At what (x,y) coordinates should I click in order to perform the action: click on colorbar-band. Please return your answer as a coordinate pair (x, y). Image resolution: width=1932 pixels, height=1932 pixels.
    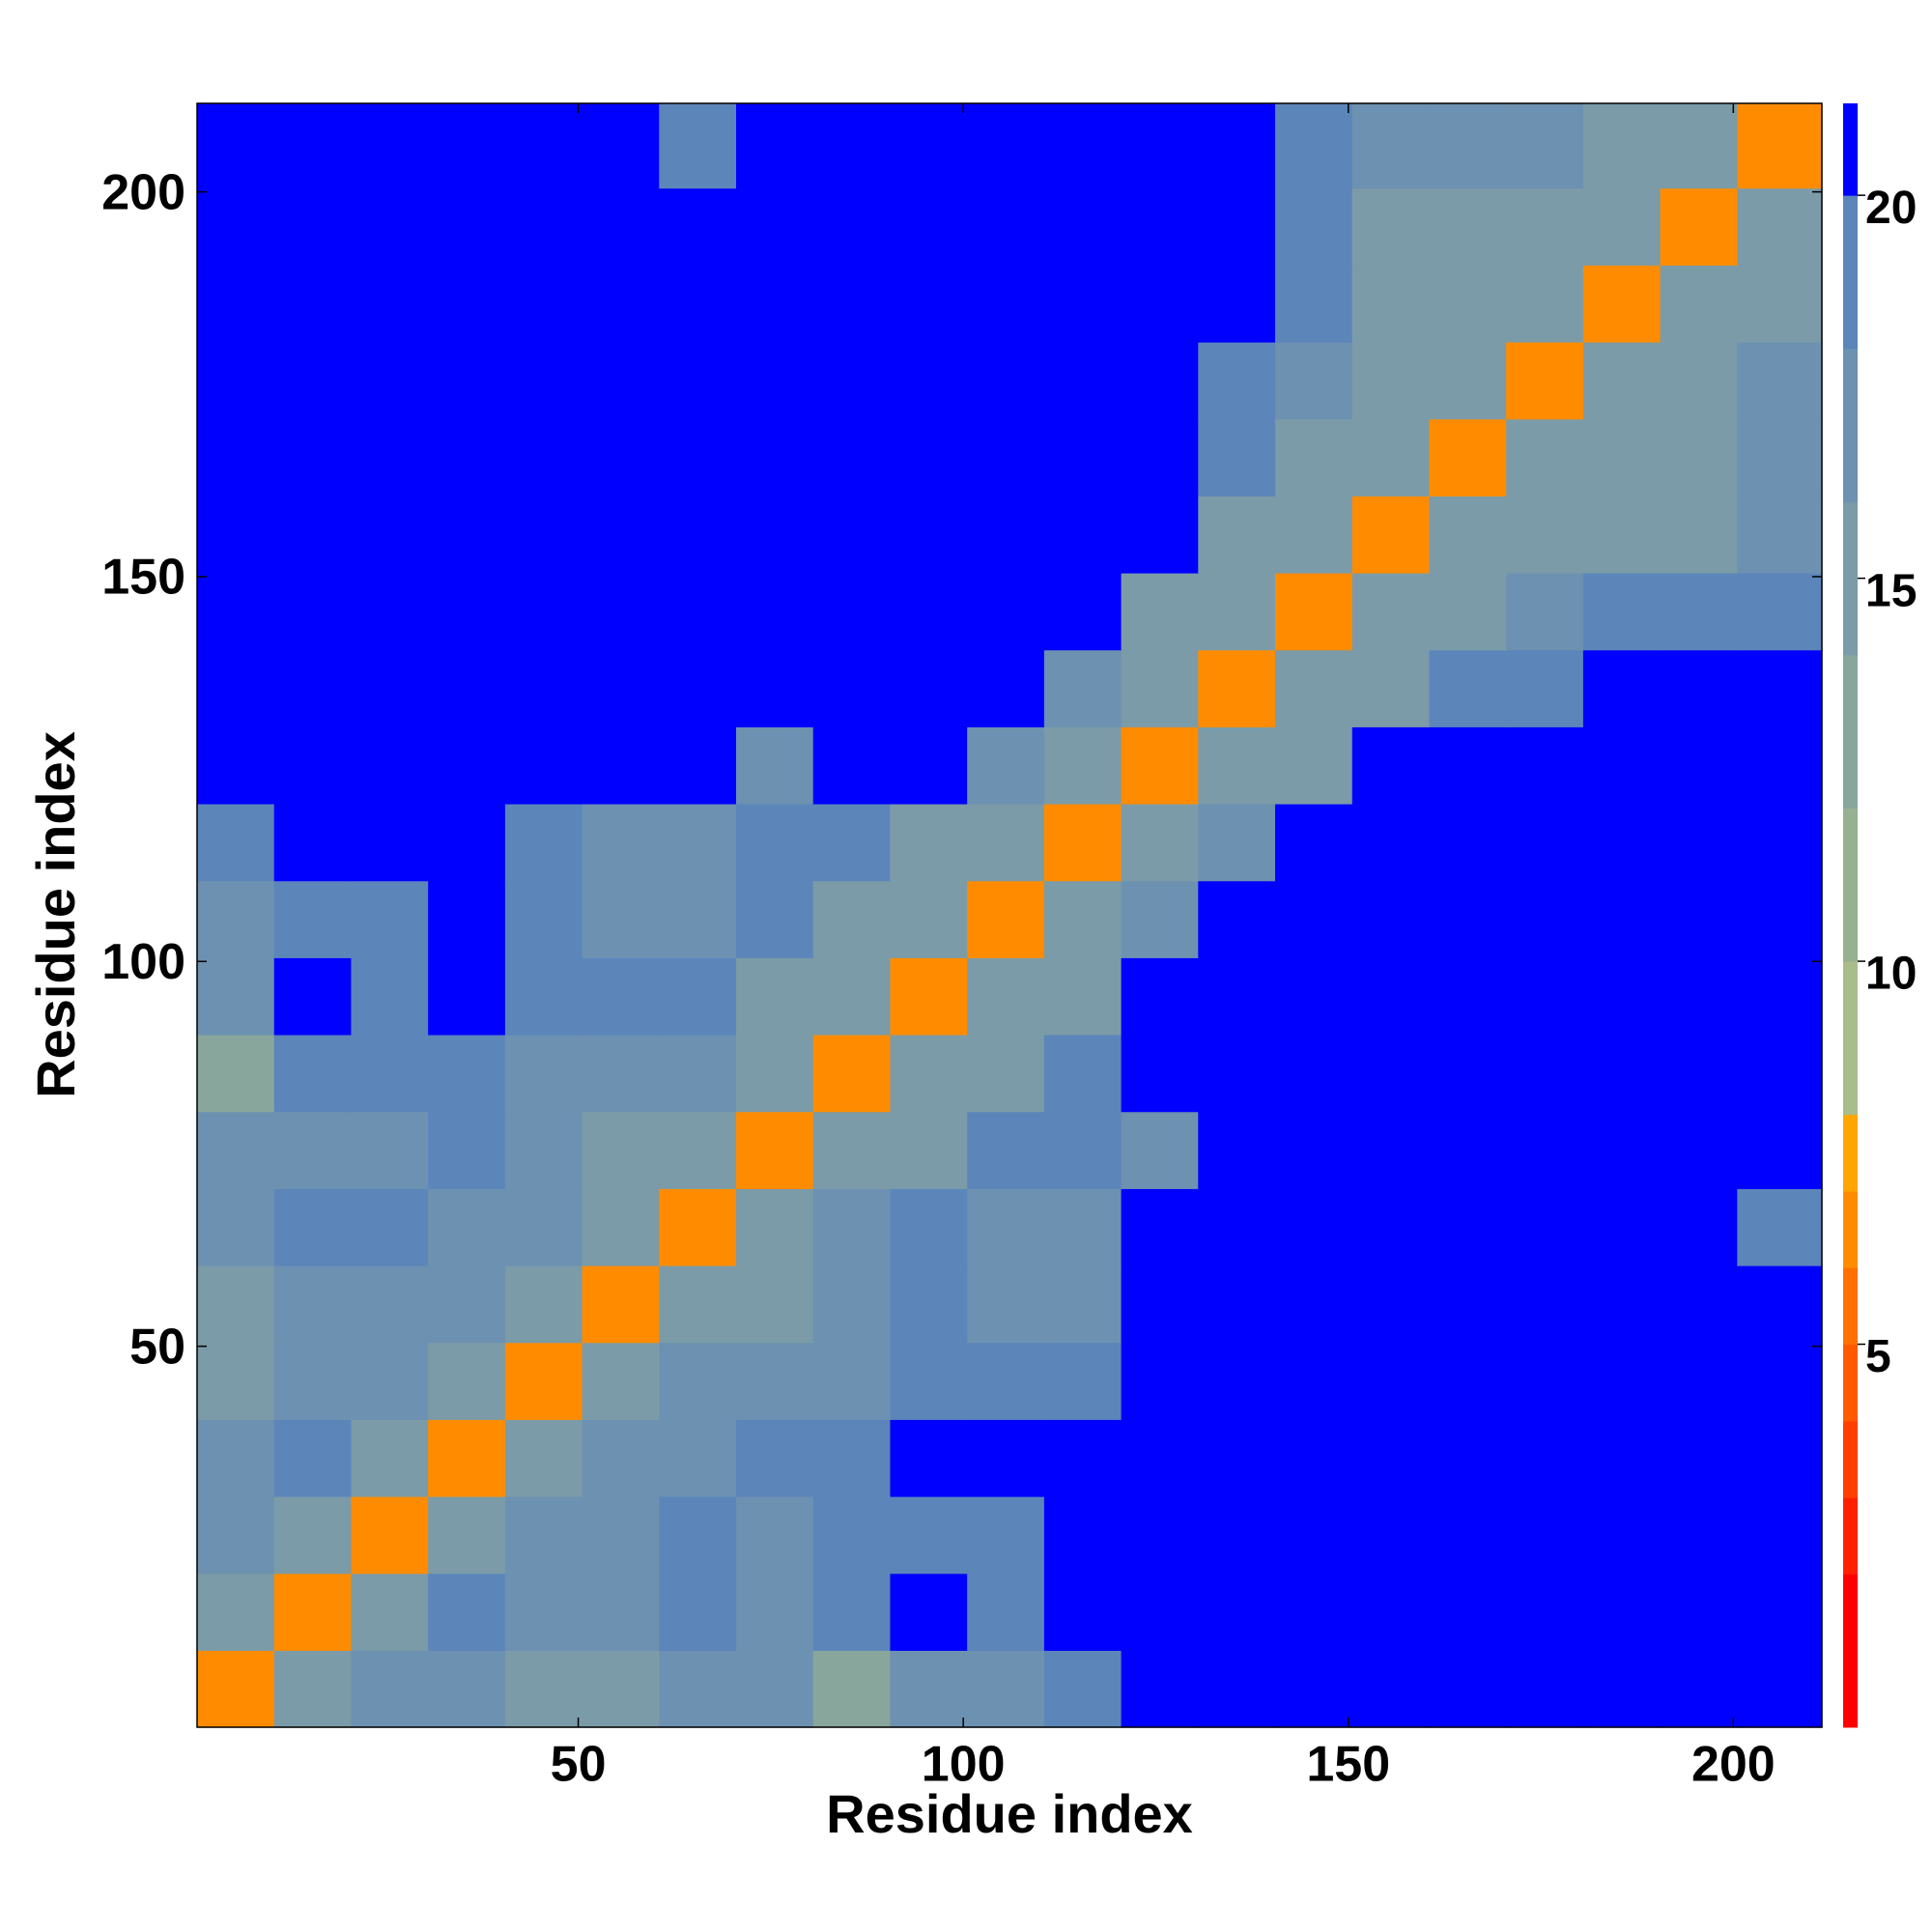
    Looking at the image, I should click on (1850, 1536).